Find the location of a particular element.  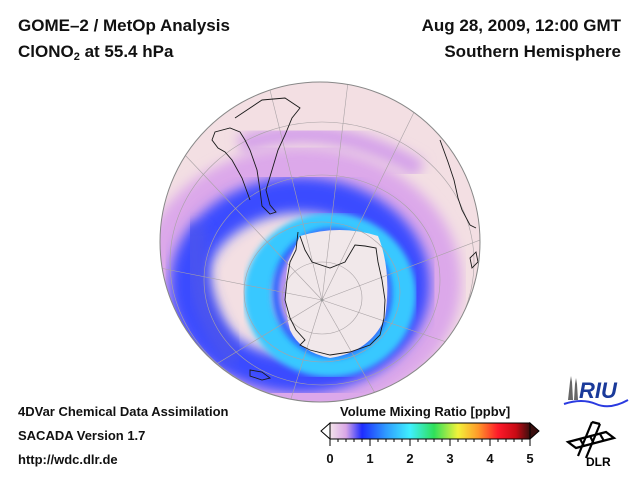

colorbar-under-arrow is located at coordinates (325, 431).